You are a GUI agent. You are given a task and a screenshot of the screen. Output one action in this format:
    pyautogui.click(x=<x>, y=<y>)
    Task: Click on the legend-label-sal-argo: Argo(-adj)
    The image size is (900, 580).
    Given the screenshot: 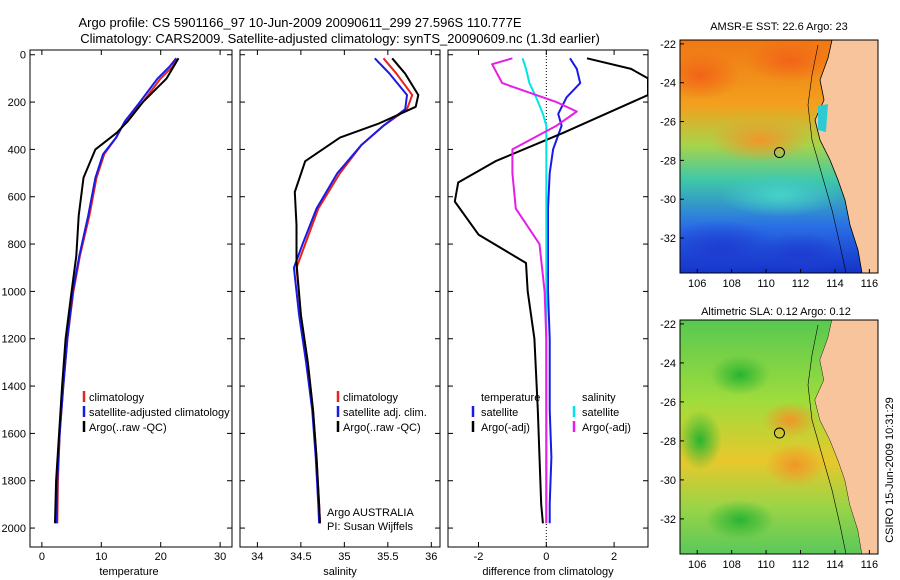 What is the action you would take?
    pyautogui.click(x=606, y=428)
    